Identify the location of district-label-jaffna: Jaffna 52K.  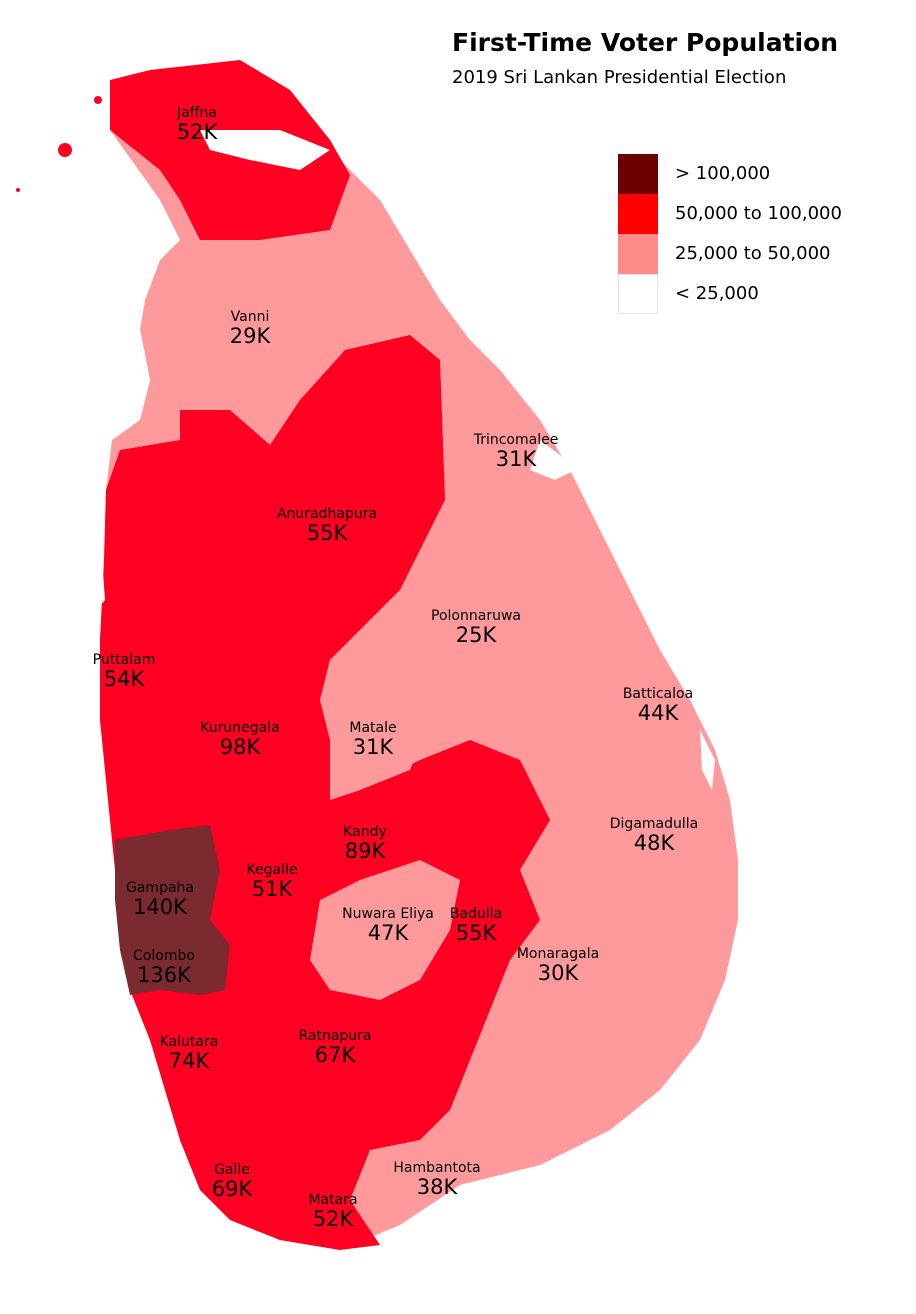
(197, 124).